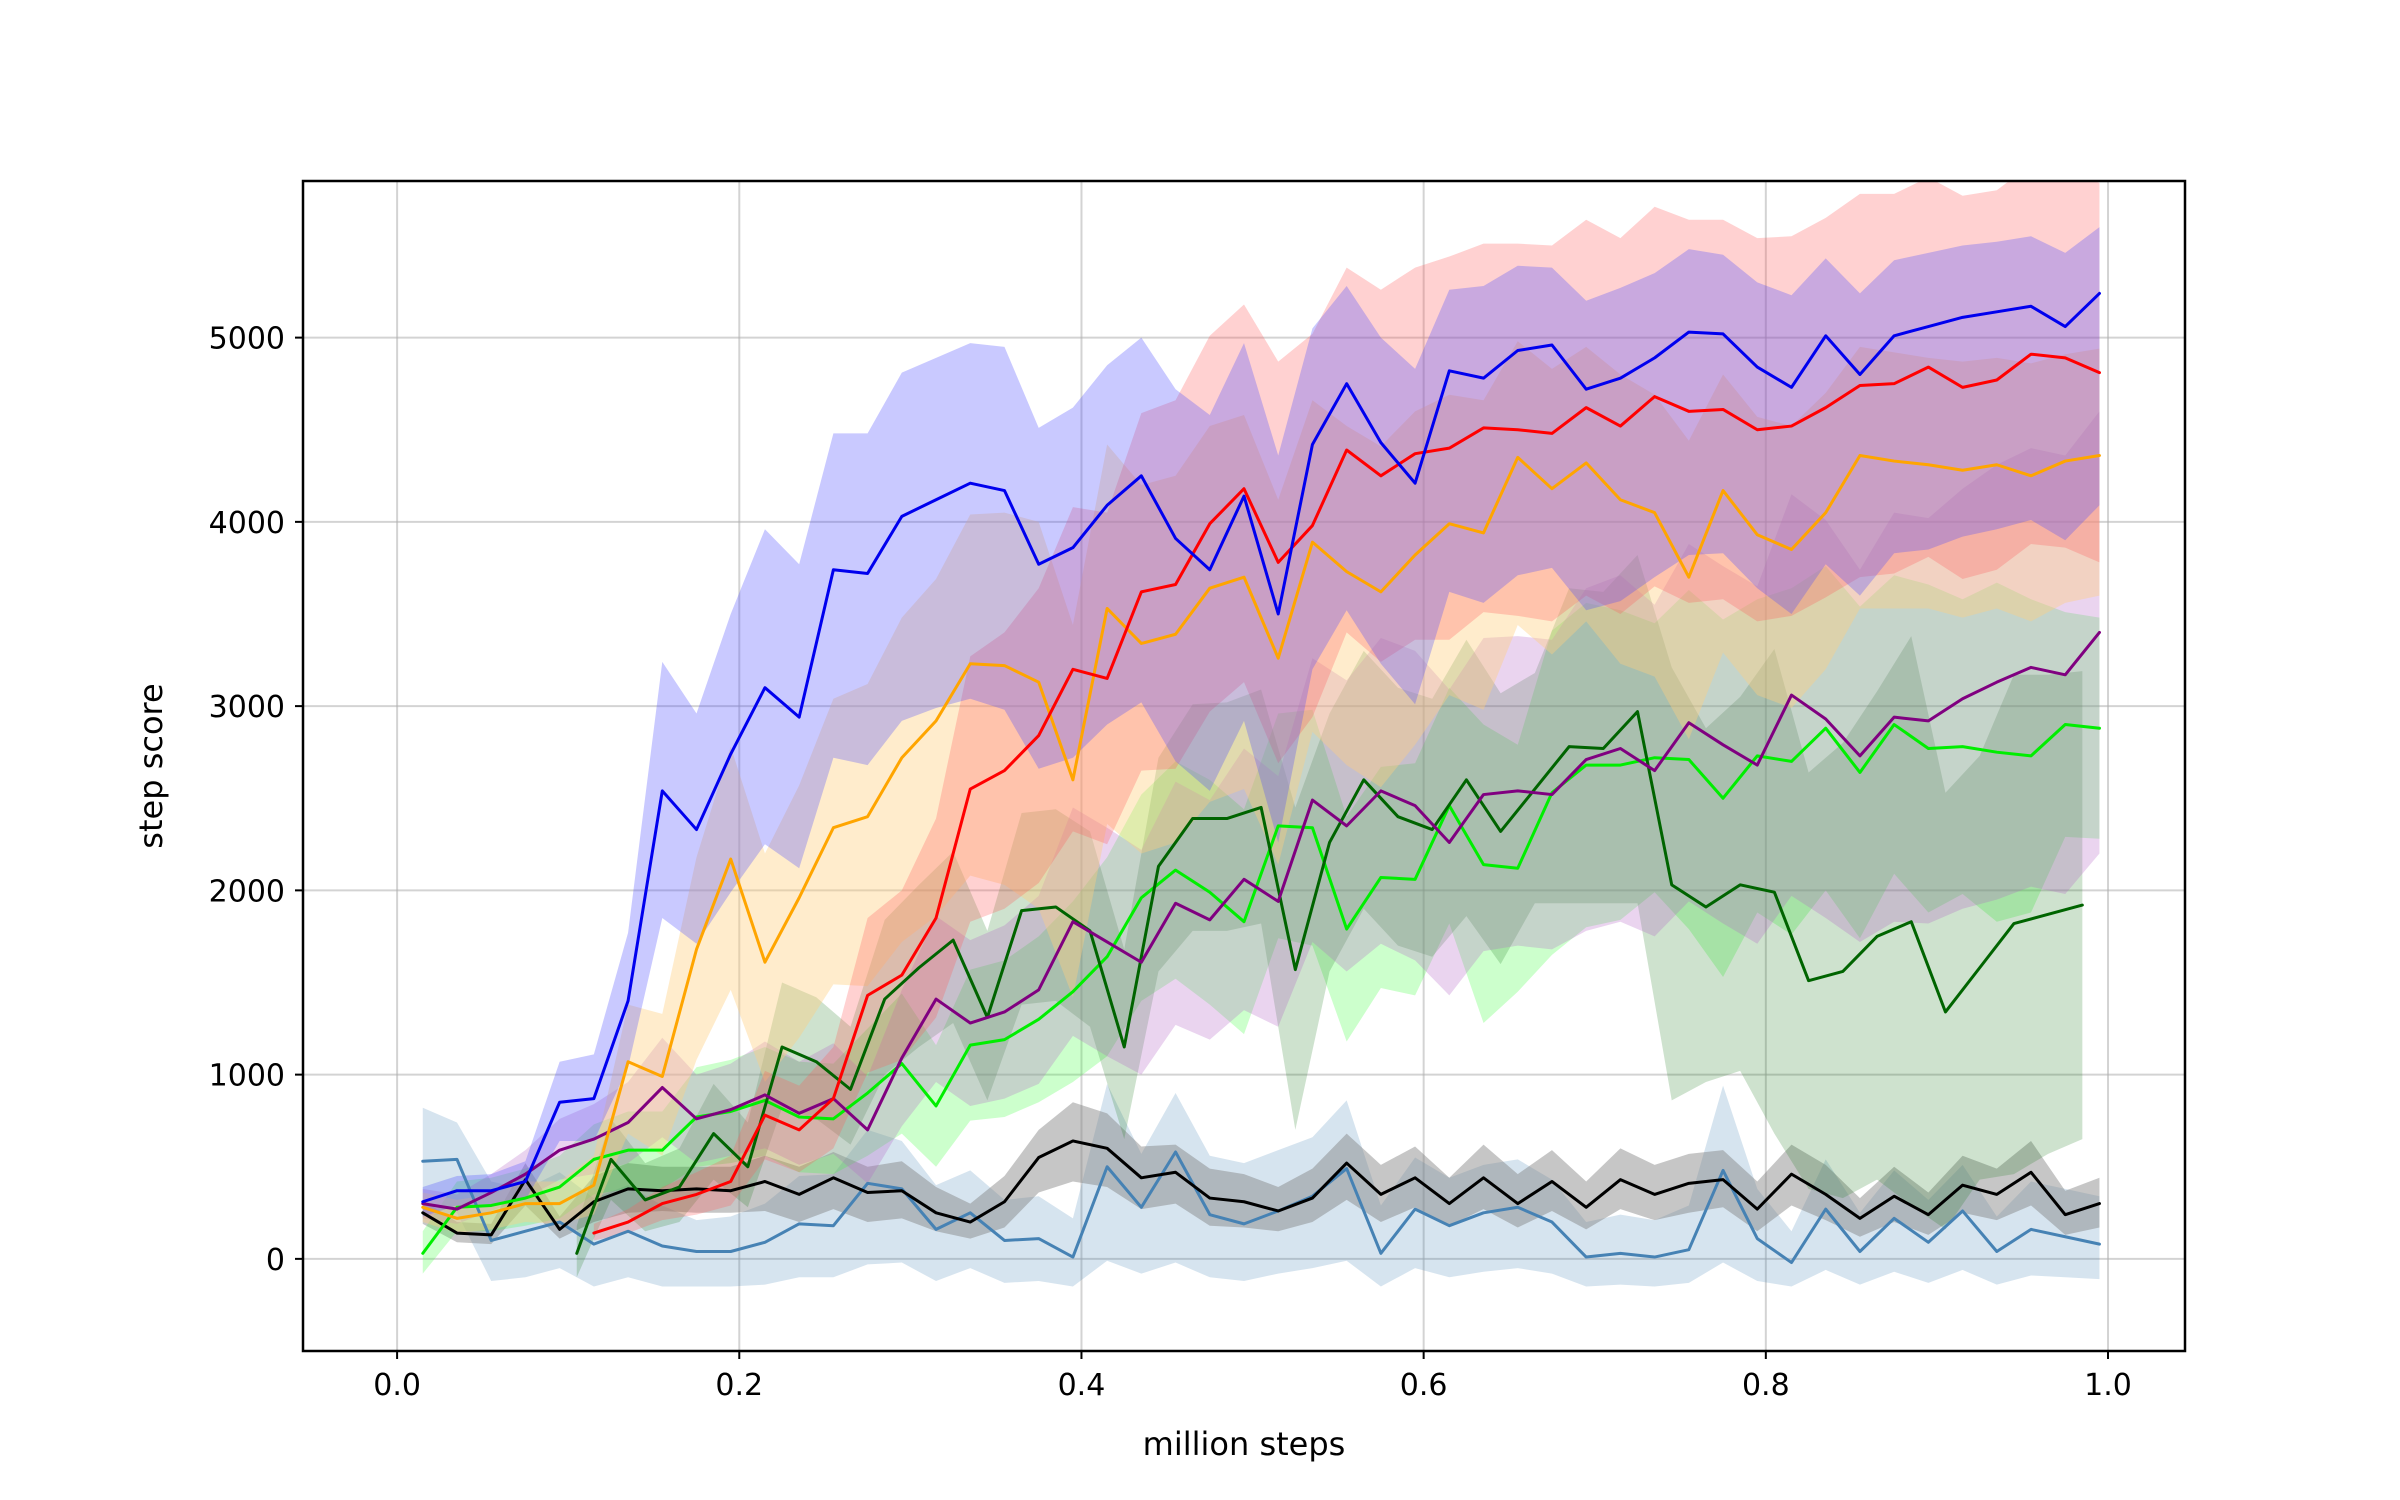 The image size is (2400, 1500). What do you see at coordinates (275, 1260) in the screenshot?
I see `y-tick-label: 0` at bounding box center [275, 1260].